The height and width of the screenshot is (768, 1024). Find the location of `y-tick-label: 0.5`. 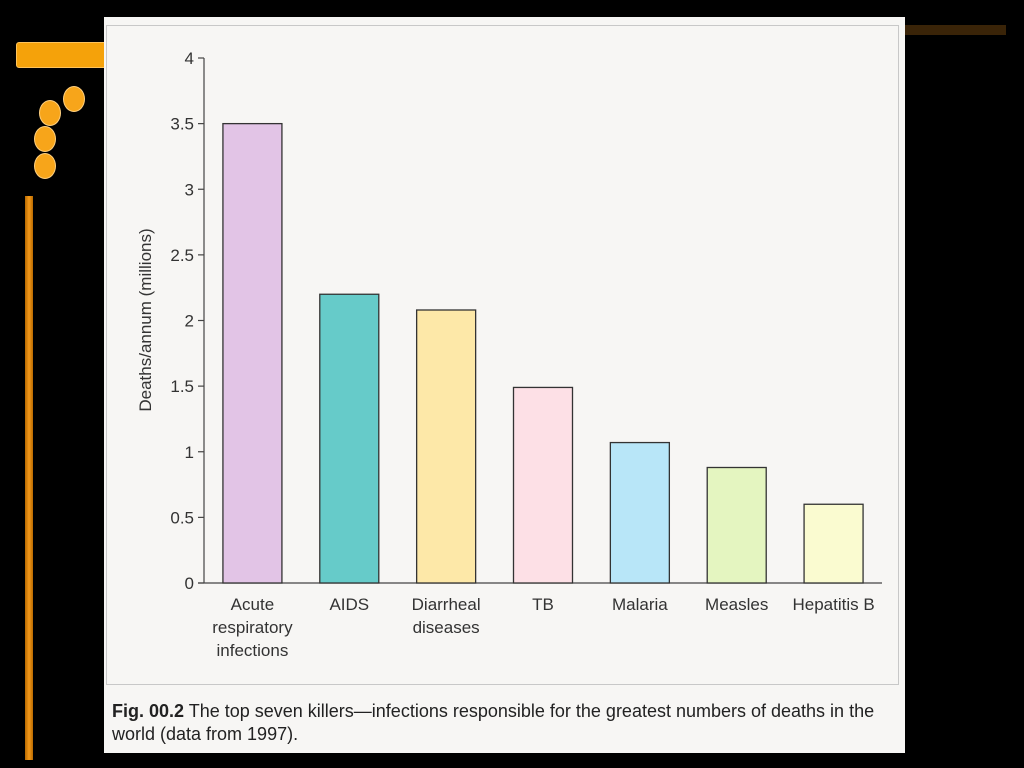

y-tick-label: 0.5 is located at coordinates (182, 517).